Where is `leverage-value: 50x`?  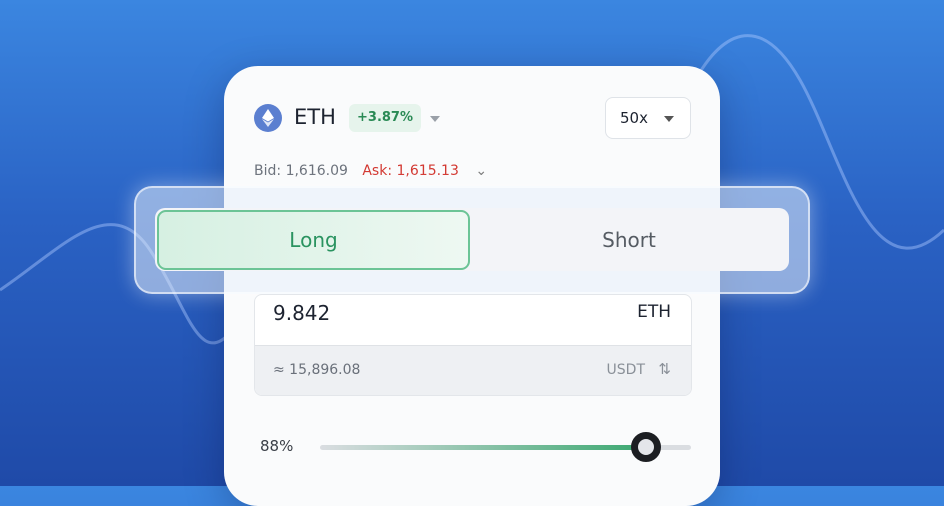 leverage-value: 50x is located at coordinates (634, 118).